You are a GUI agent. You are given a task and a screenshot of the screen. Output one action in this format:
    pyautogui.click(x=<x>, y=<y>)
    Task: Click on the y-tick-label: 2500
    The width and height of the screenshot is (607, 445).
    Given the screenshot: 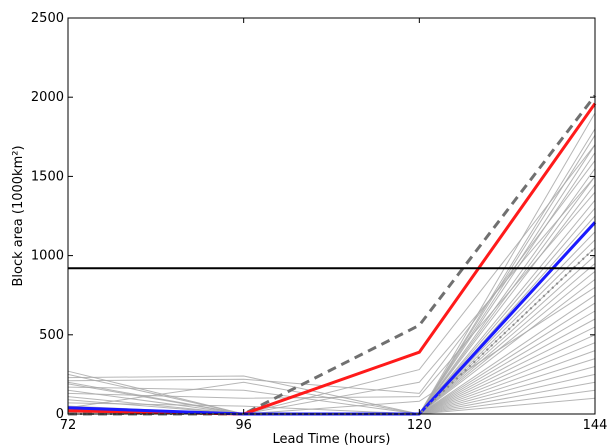 What is the action you would take?
    pyautogui.click(x=47, y=18)
    